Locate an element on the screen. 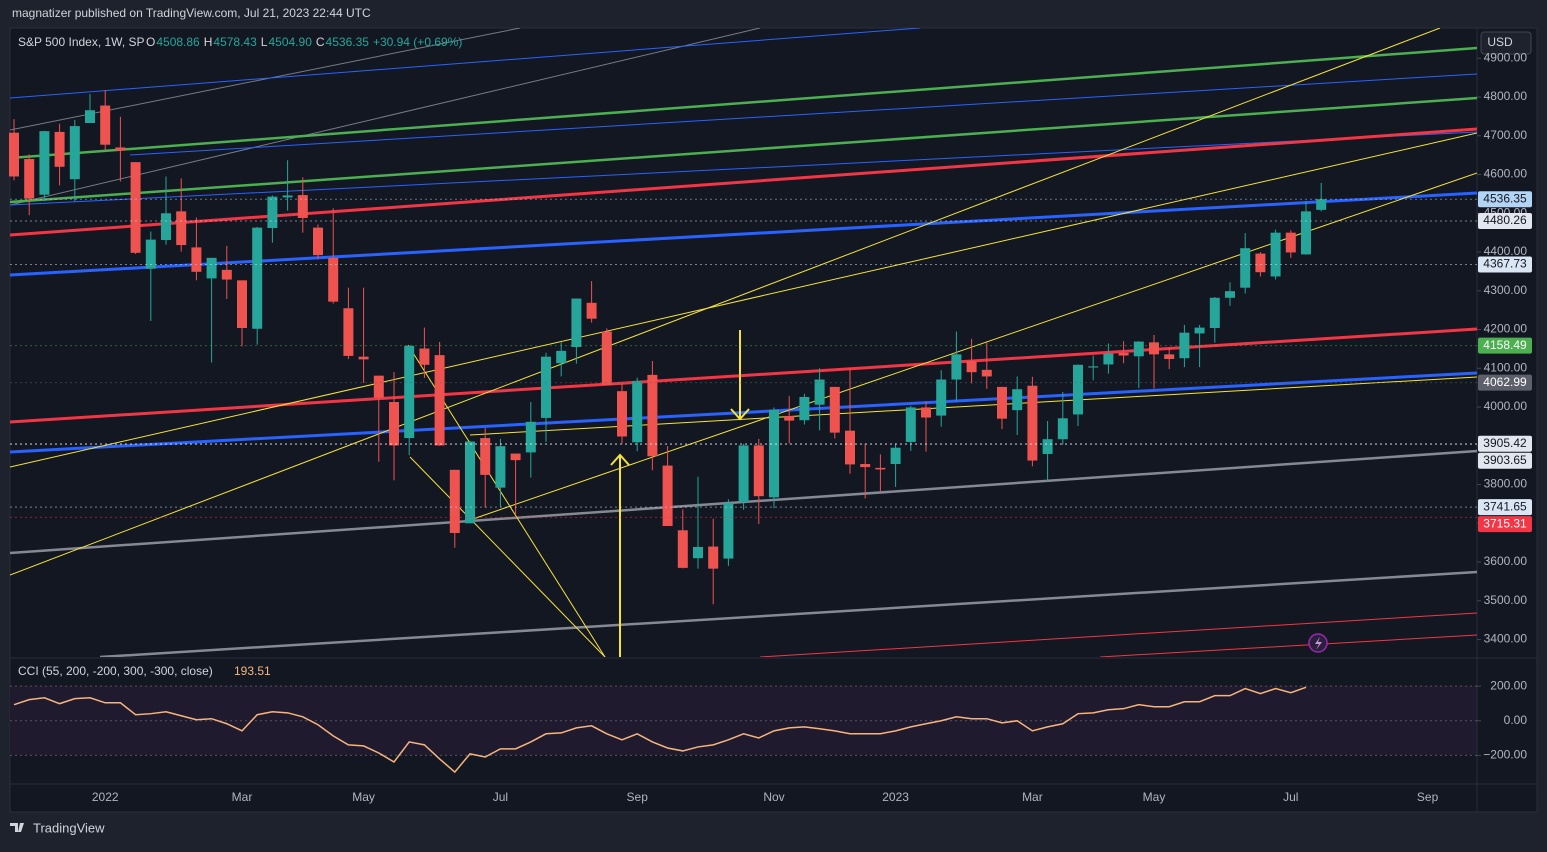 Image resolution: width=1547 pixels, height=852 pixels. price-badge-label: 4367.73 is located at coordinates (1505, 264).